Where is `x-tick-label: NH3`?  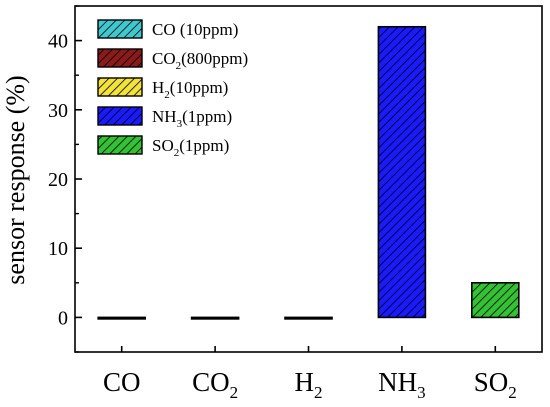
x-tick-label: NH3 is located at coordinates (402, 384).